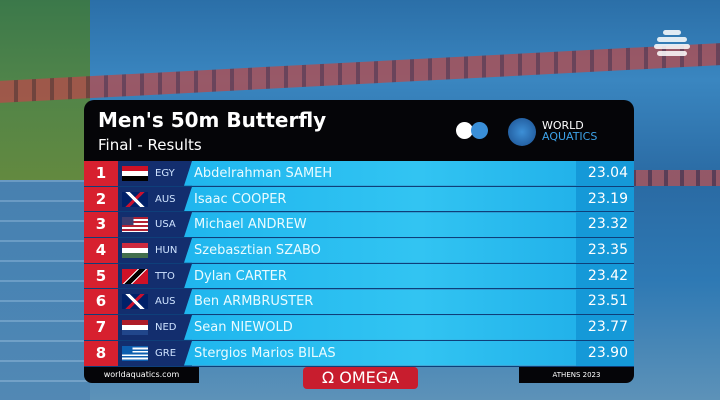 The image size is (720, 400). What do you see at coordinates (172, 276) in the screenshot?
I see `country-code: TTO` at bounding box center [172, 276].